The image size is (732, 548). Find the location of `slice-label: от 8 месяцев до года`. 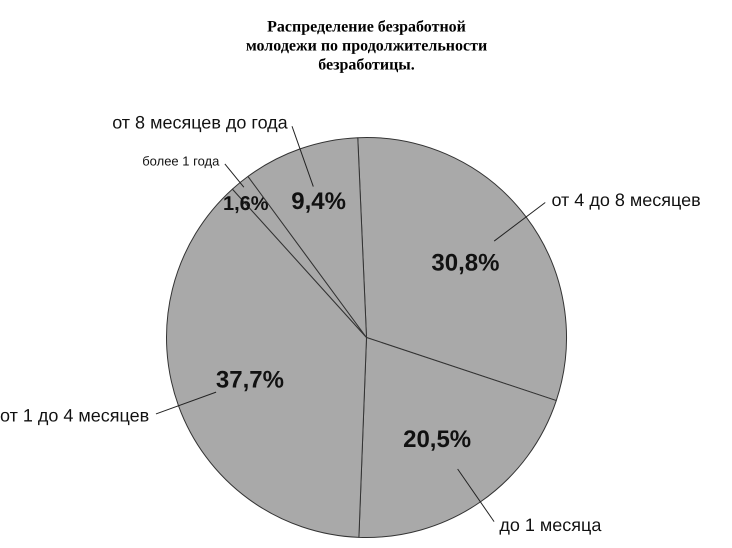

slice-label: от 8 месяцев до года is located at coordinates (200, 122).